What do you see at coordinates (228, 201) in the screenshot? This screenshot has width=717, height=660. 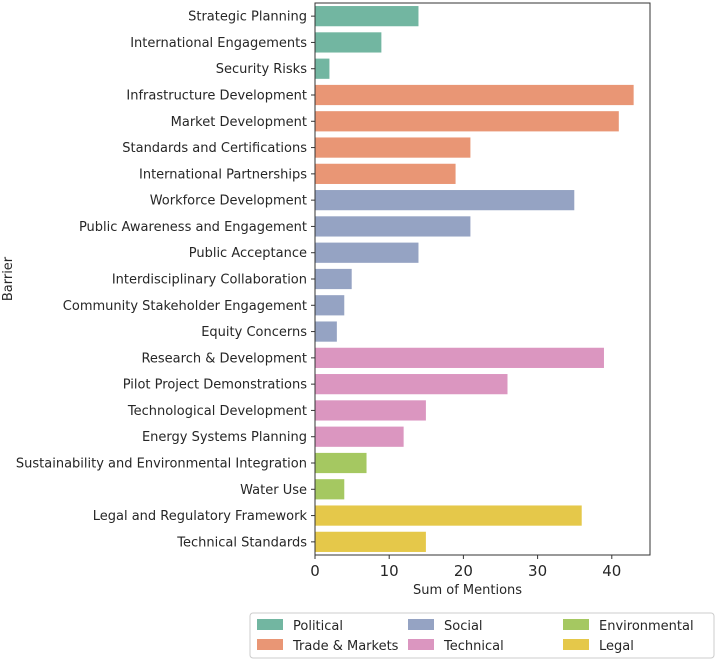 I see `y-tick-label: Workforce Development` at bounding box center [228, 201].